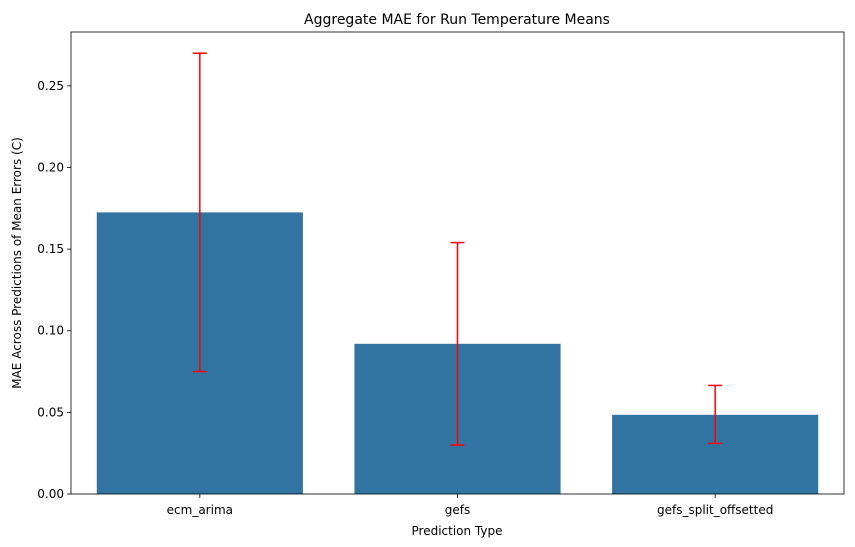 Image resolution: width=855 pixels, height=547 pixels. What do you see at coordinates (50, 331) in the screenshot?
I see `y-tick-label: 0.10` at bounding box center [50, 331].